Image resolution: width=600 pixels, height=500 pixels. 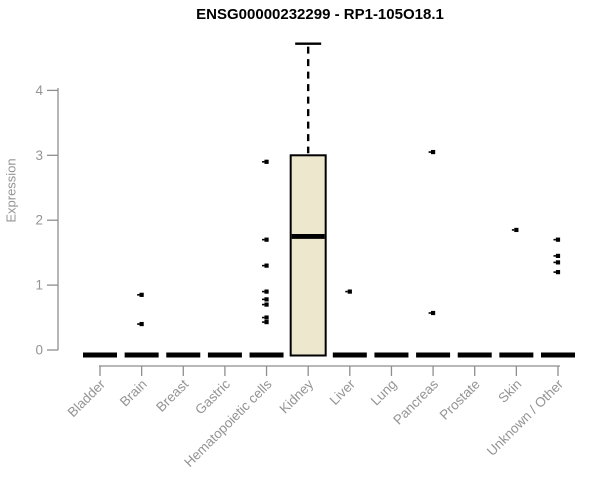 I want to click on x-tick-label: Lung, so click(x=384, y=393).